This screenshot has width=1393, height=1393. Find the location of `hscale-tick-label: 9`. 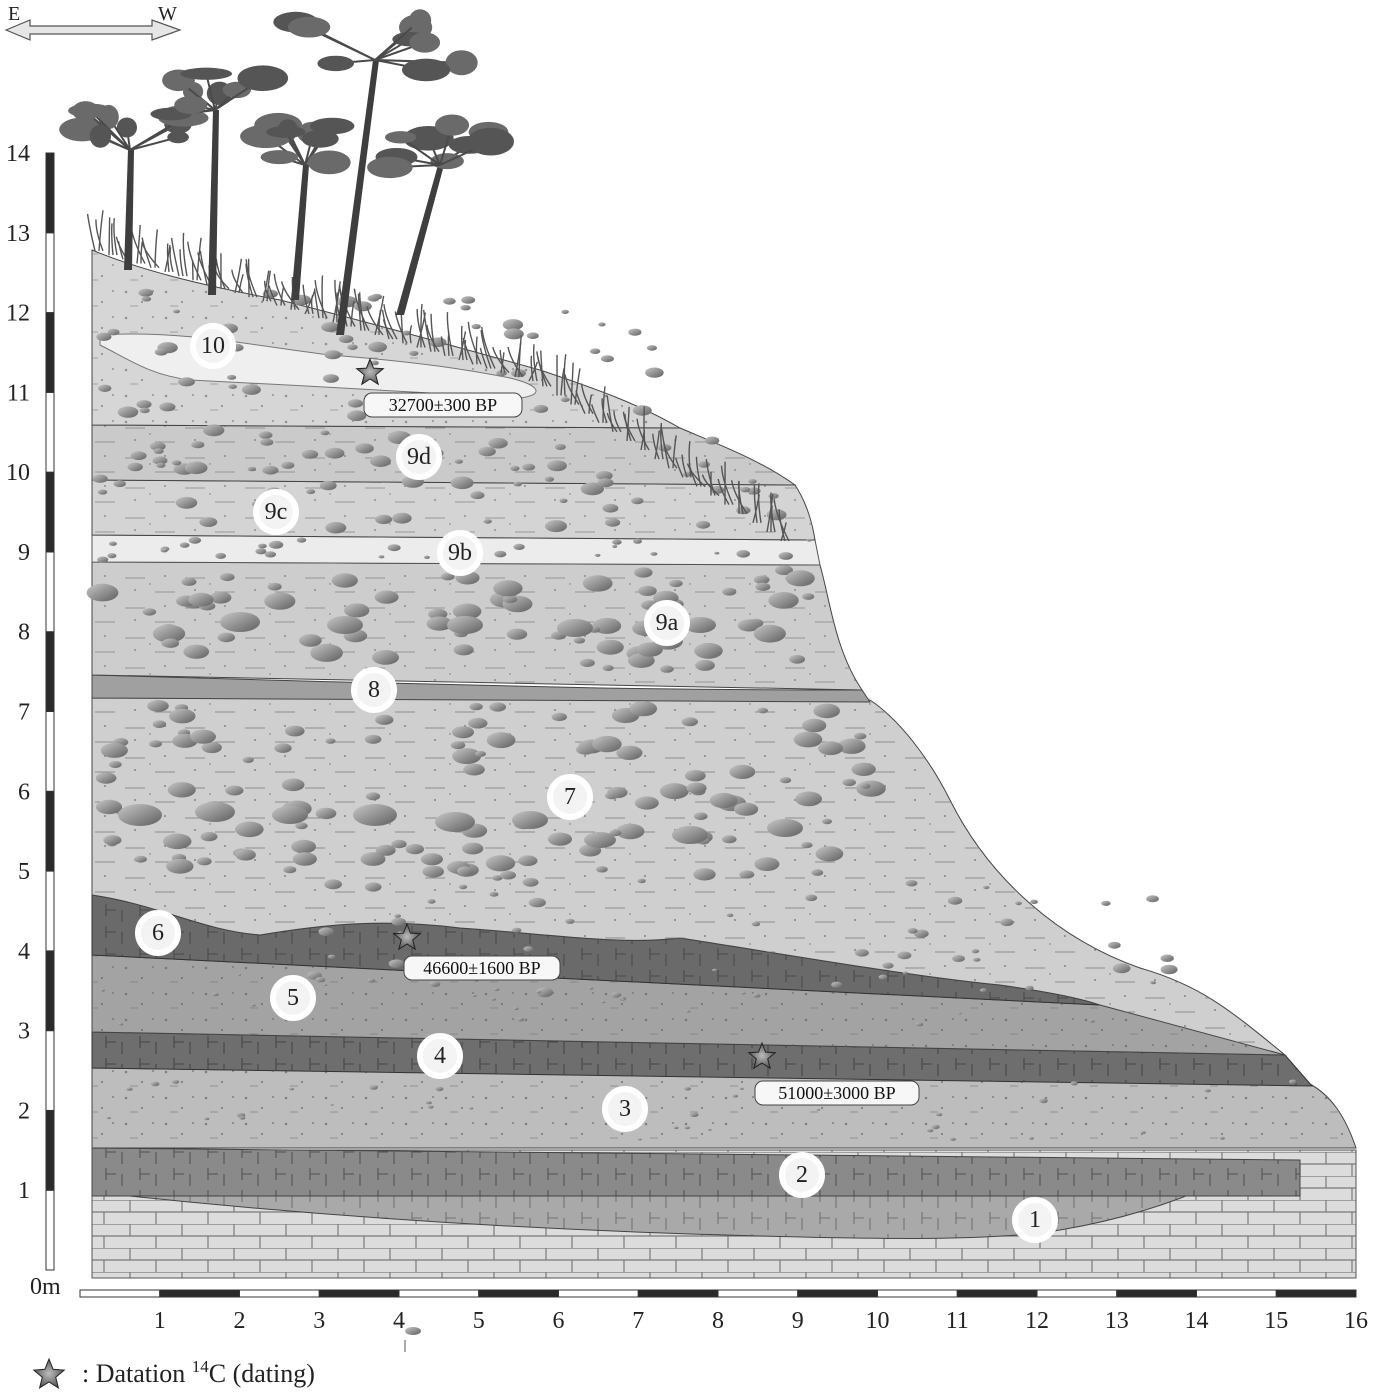

hscale-tick-label: 9 is located at coordinates (798, 1321).